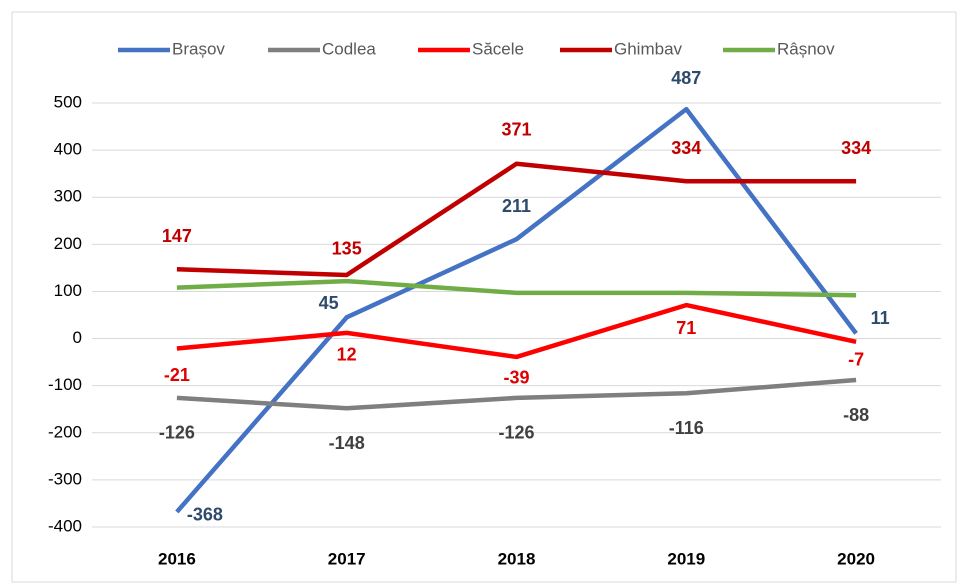 This screenshot has width=957, height=583. I want to click on y-tick-label: 200, so click(68, 243).